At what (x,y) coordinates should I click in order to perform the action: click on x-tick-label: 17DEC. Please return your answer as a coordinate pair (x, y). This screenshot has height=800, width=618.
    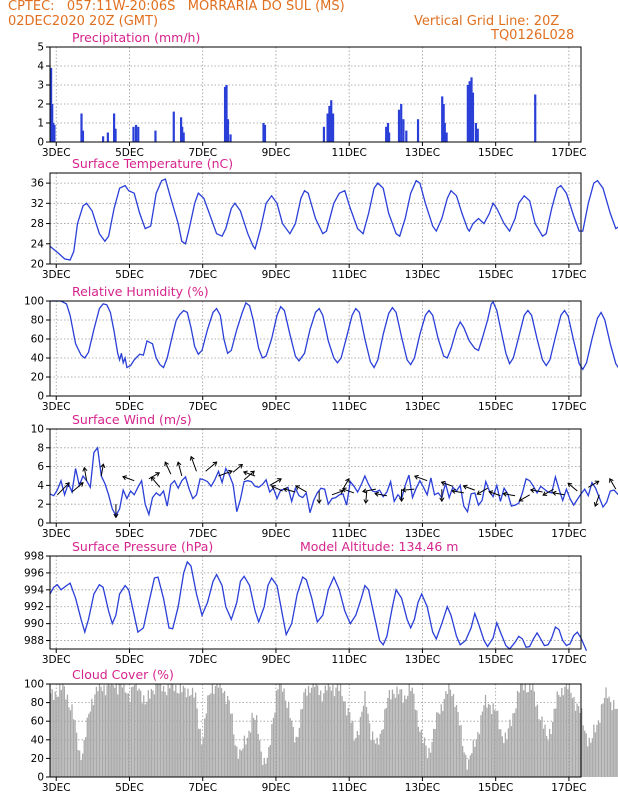
    Looking at the image, I should click on (568, 660).